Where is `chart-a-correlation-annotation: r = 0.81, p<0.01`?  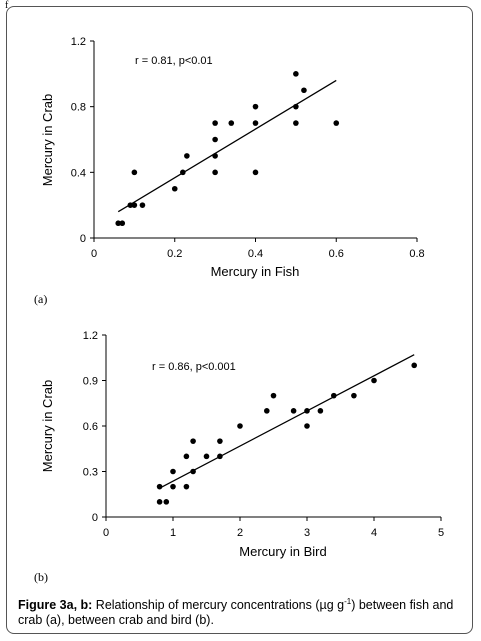
chart-a-correlation-annotation: r = 0.81, p<0.01 is located at coordinates (174, 61).